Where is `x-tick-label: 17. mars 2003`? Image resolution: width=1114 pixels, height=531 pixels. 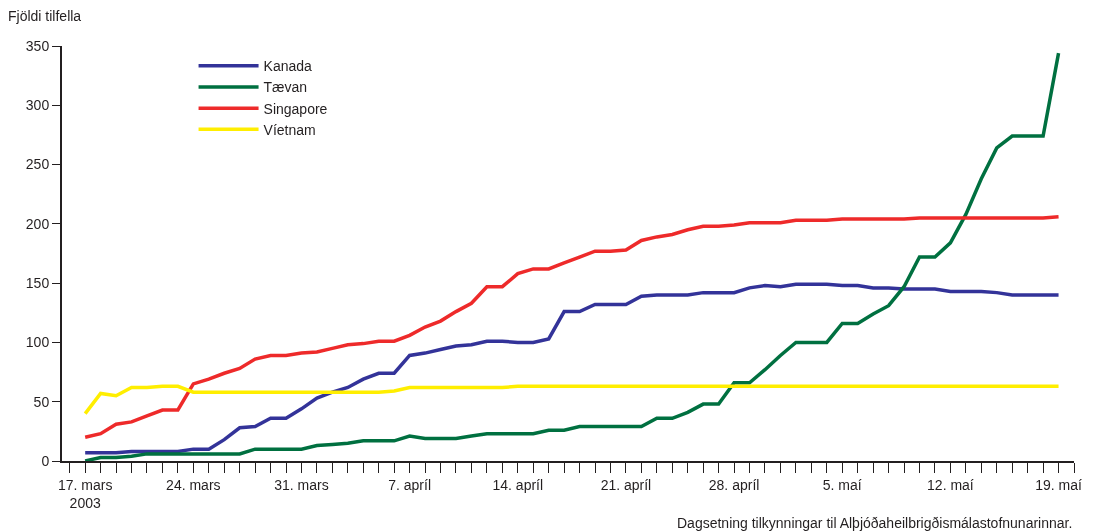 x-tick-label: 17. mars 2003 is located at coordinates (85, 493).